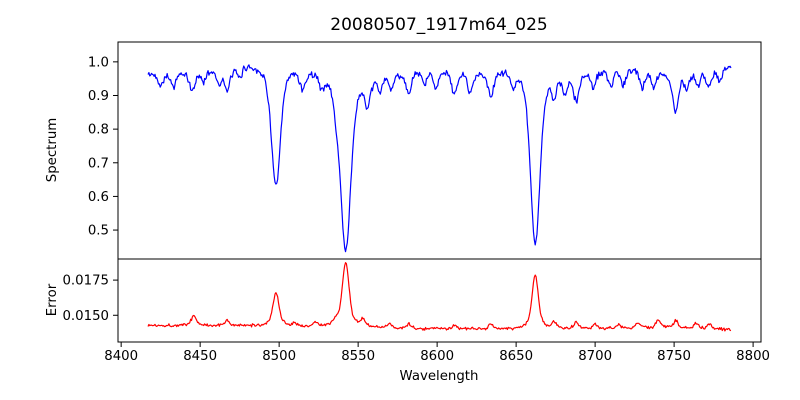  Describe the element at coordinates (437, 356) in the screenshot. I see `x-tick-label: 8600` at that location.